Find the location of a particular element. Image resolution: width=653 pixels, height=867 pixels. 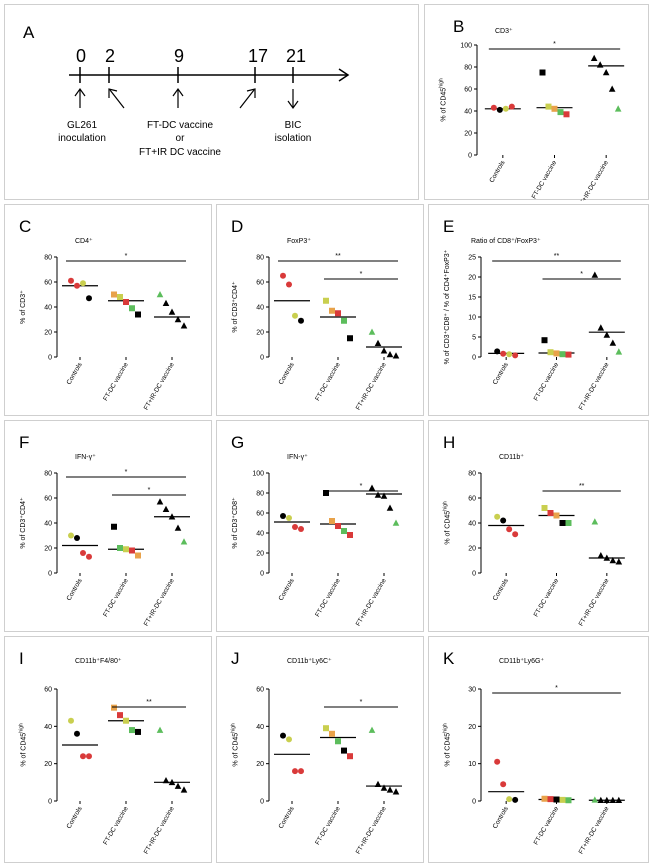

label-isolation: isolation is located at coordinates (293, 138).